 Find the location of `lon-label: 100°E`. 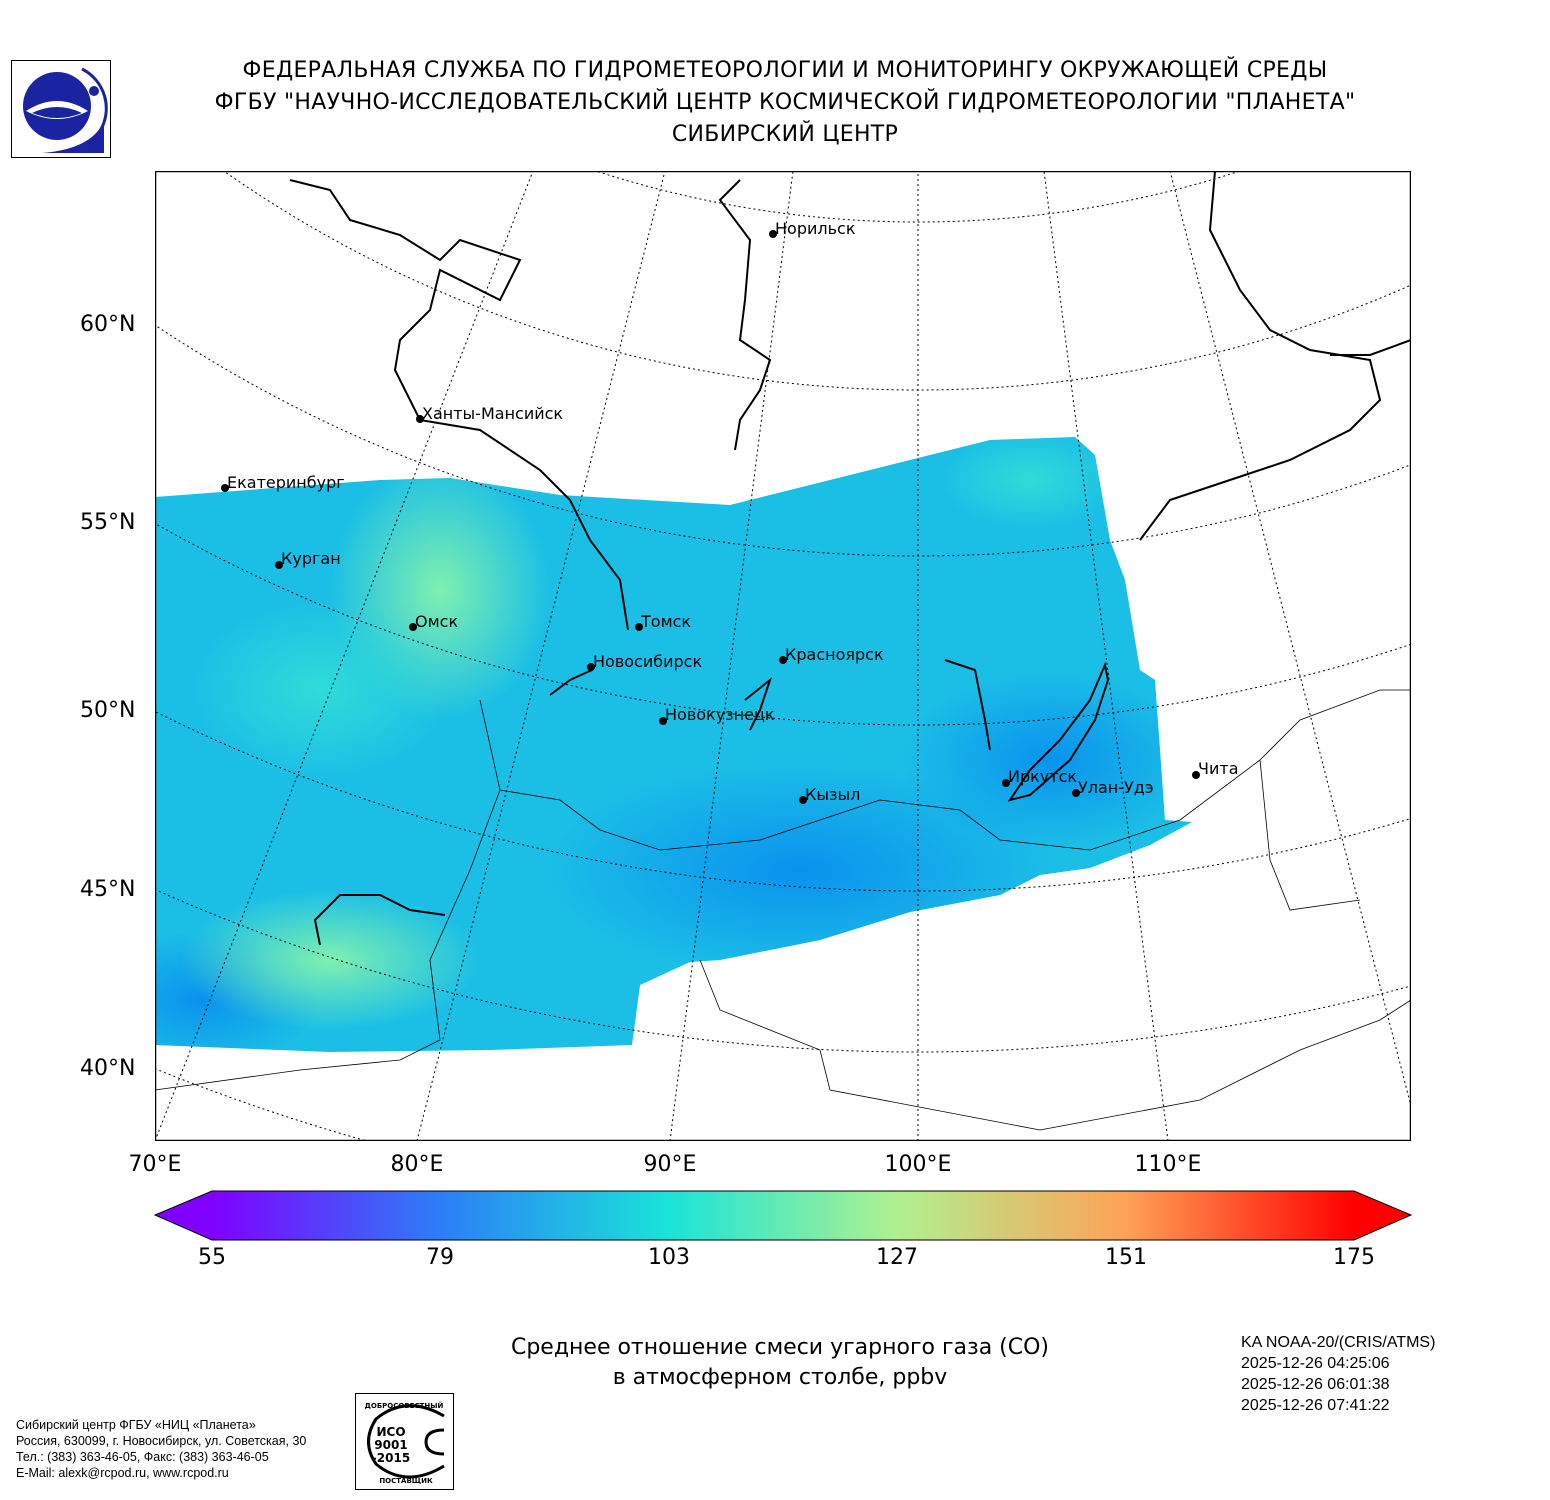

lon-label: 100°E is located at coordinates (918, 1164).